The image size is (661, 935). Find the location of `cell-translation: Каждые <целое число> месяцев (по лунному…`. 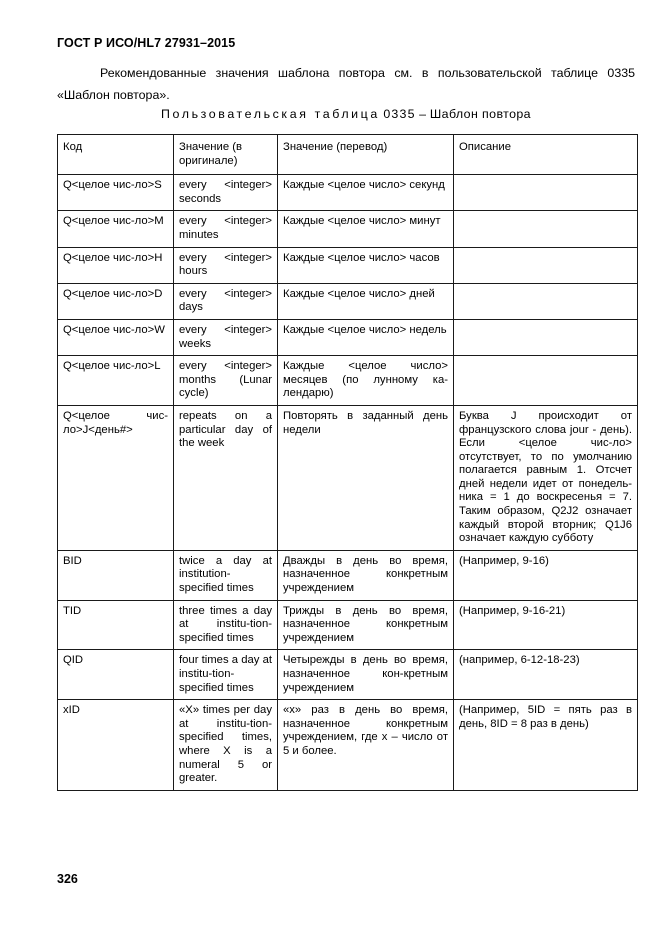

cell-translation: Каждые <целое число> месяцев (по лунному… is located at coordinates (365, 380).